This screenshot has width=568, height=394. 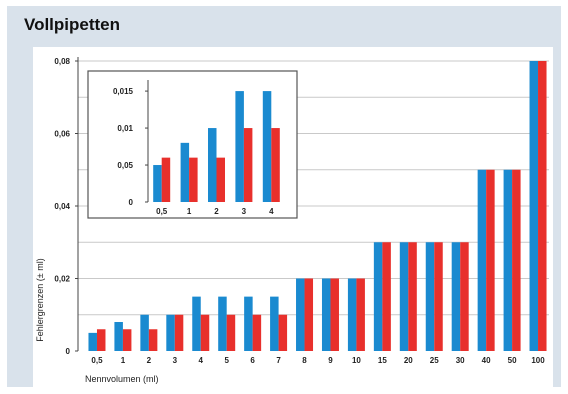 What do you see at coordinates (382, 360) in the screenshot?
I see `x-tick-label: 15` at bounding box center [382, 360].